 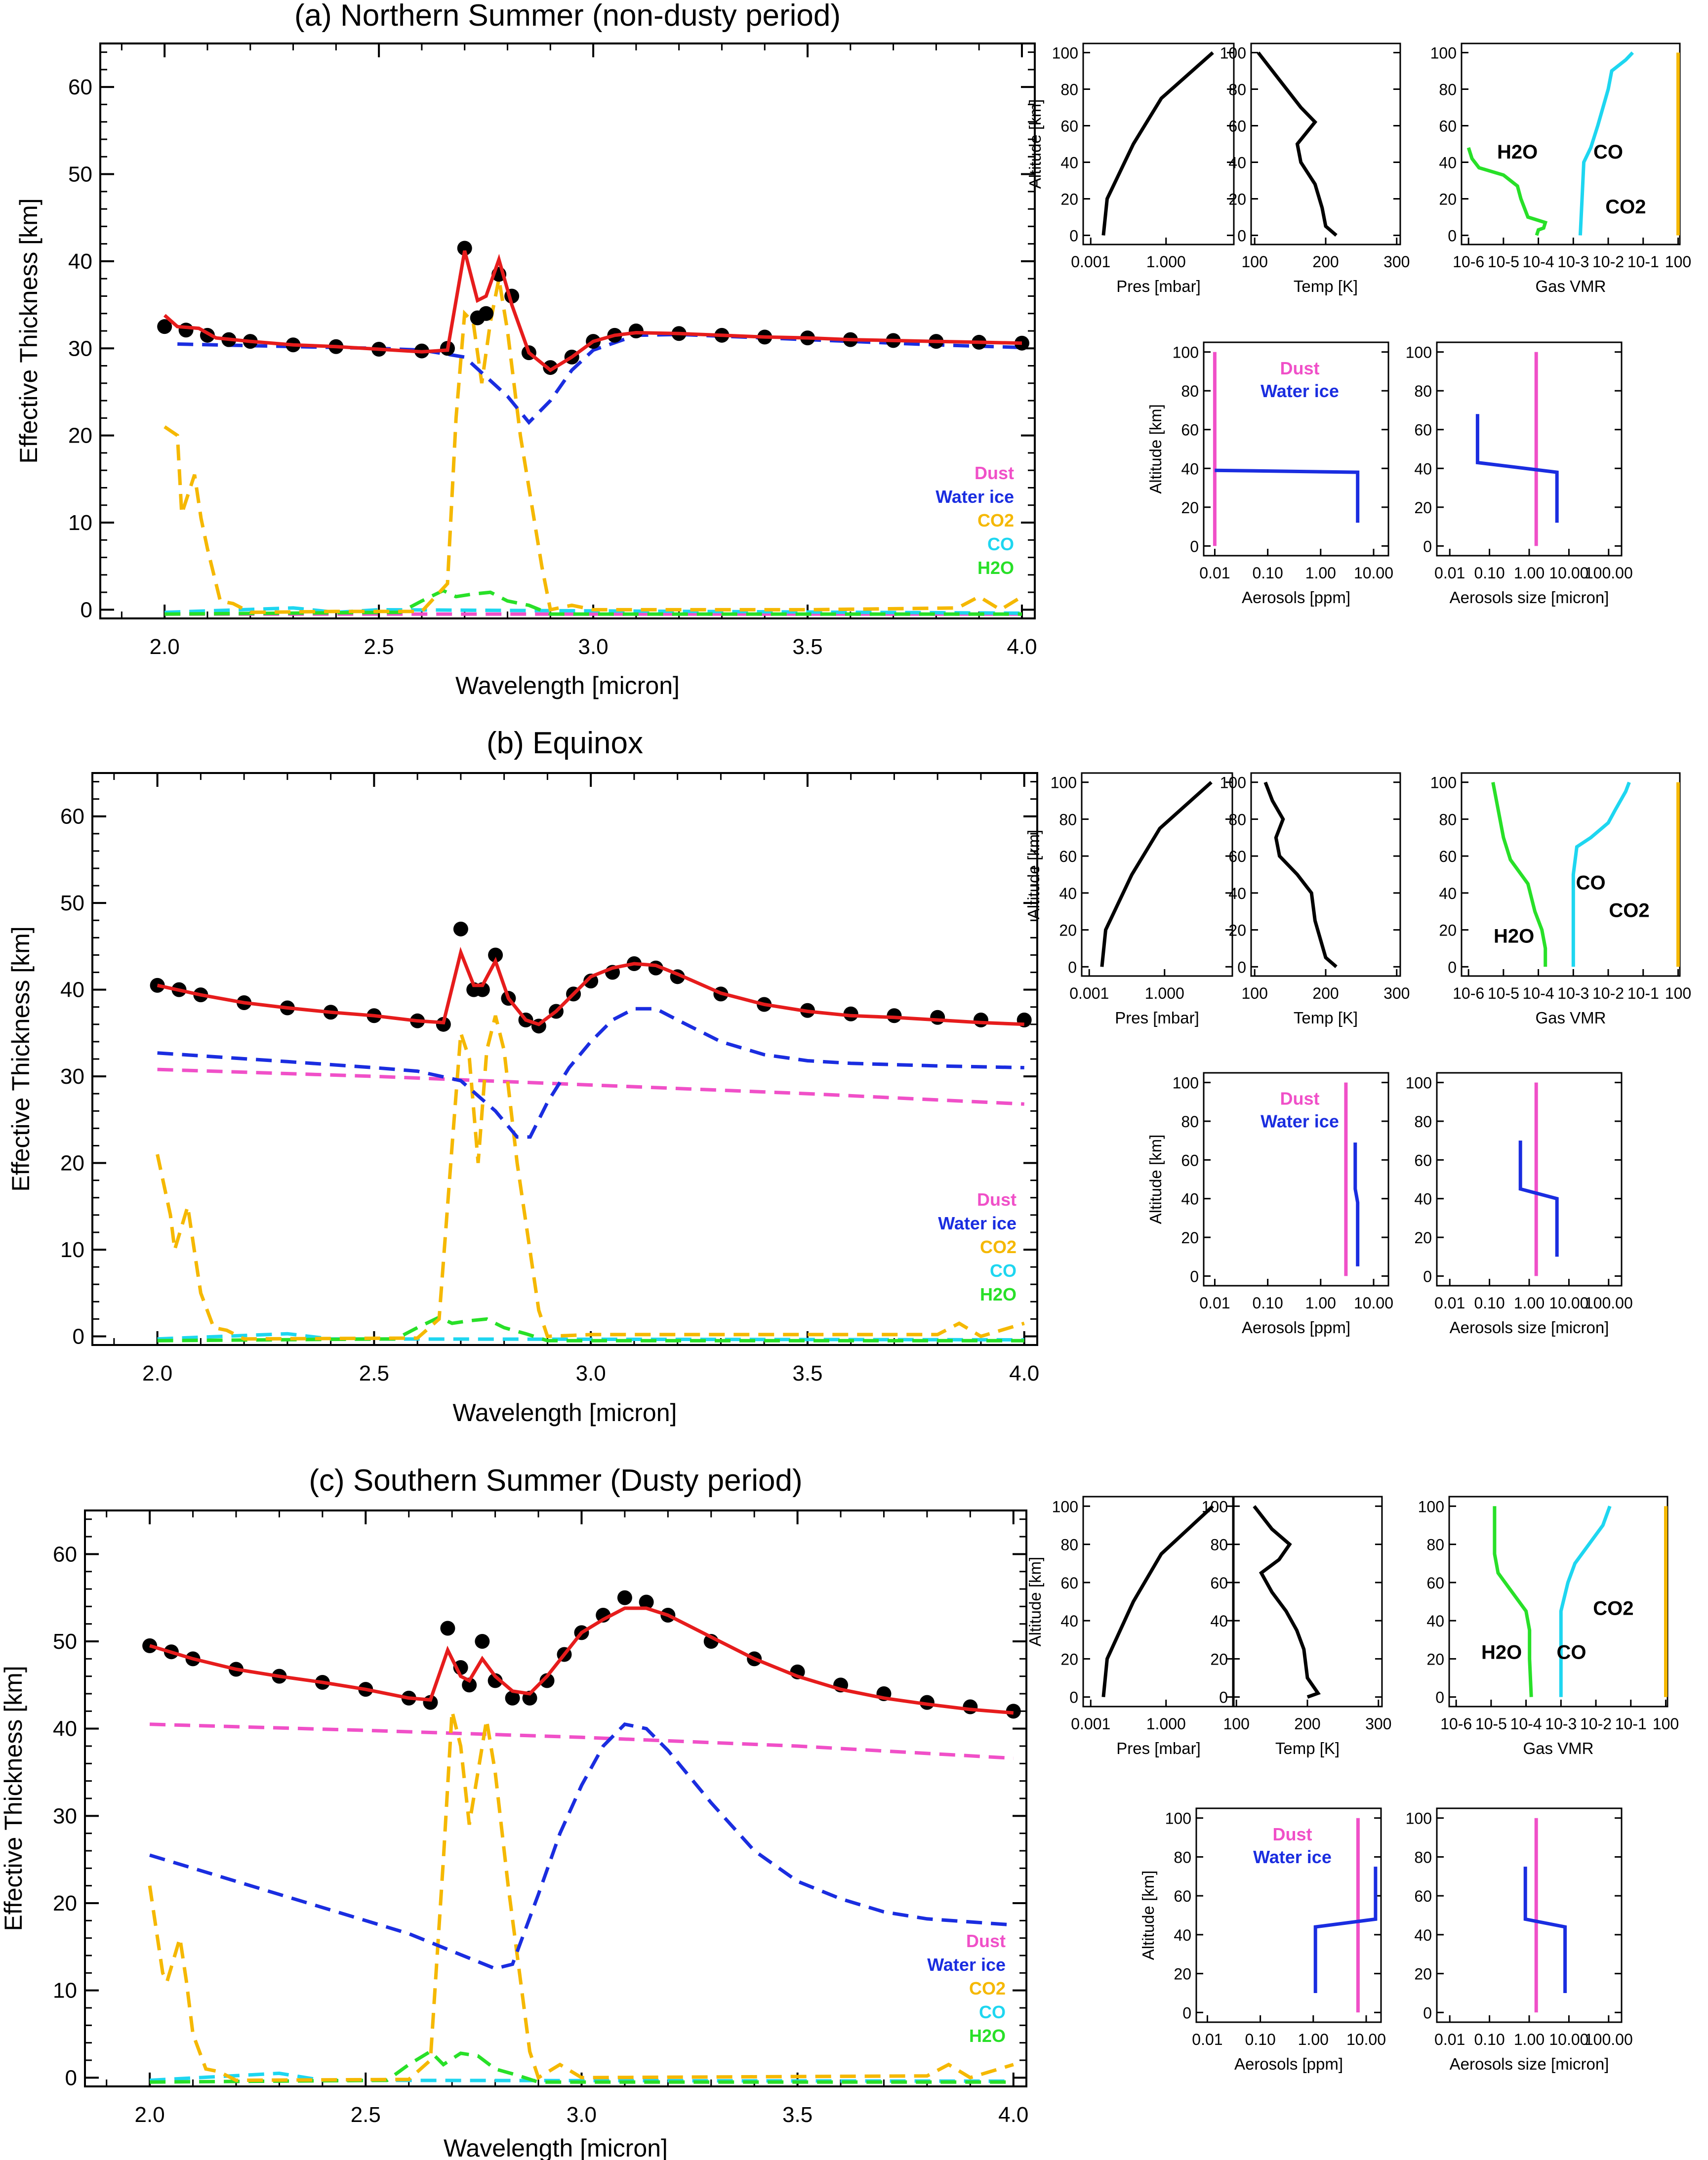 I want to click on co2-series, so click(x=581, y=1896).